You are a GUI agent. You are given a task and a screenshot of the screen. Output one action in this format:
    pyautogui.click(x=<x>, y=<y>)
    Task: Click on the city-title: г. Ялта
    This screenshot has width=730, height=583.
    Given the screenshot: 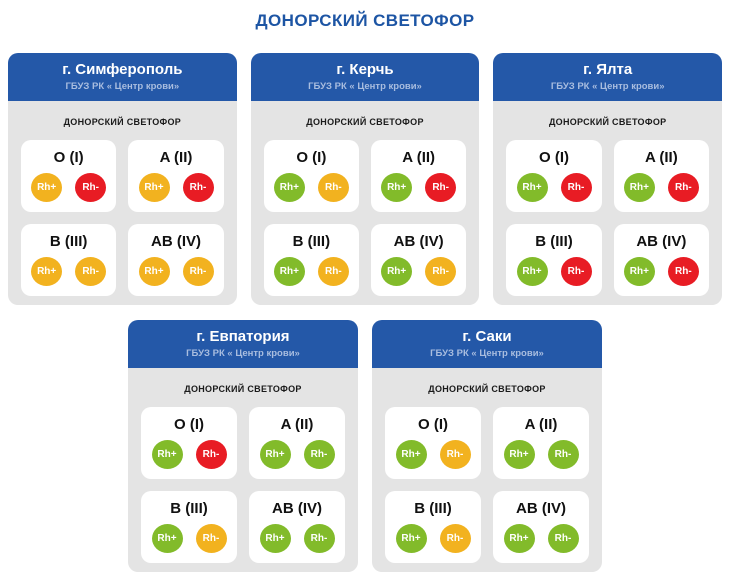 What is the action you would take?
    pyautogui.click(x=608, y=69)
    